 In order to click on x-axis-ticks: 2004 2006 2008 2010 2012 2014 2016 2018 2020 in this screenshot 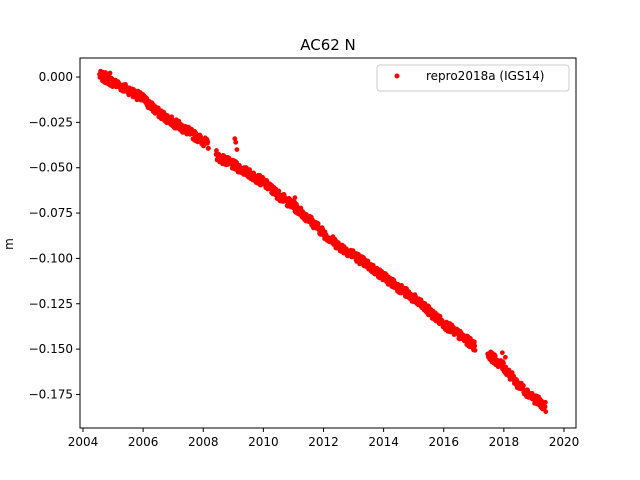, I will do `click(324, 438)`.